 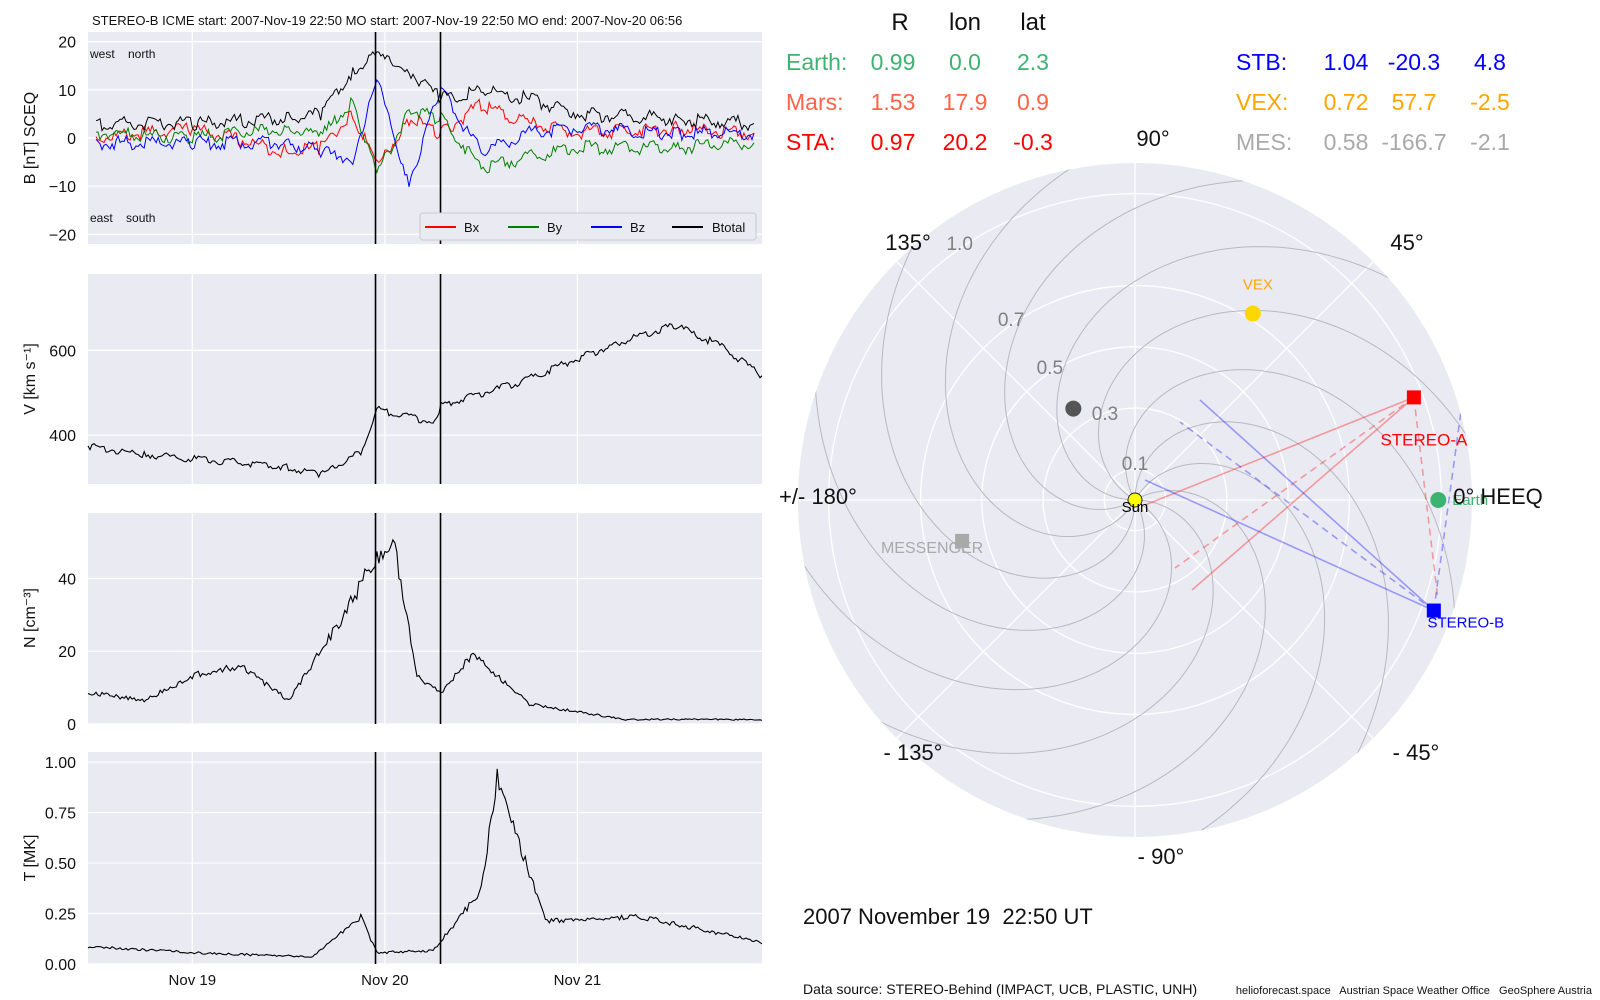 What do you see at coordinates (1073, 408) in the screenshot?
I see `planet-marker` at bounding box center [1073, 408].